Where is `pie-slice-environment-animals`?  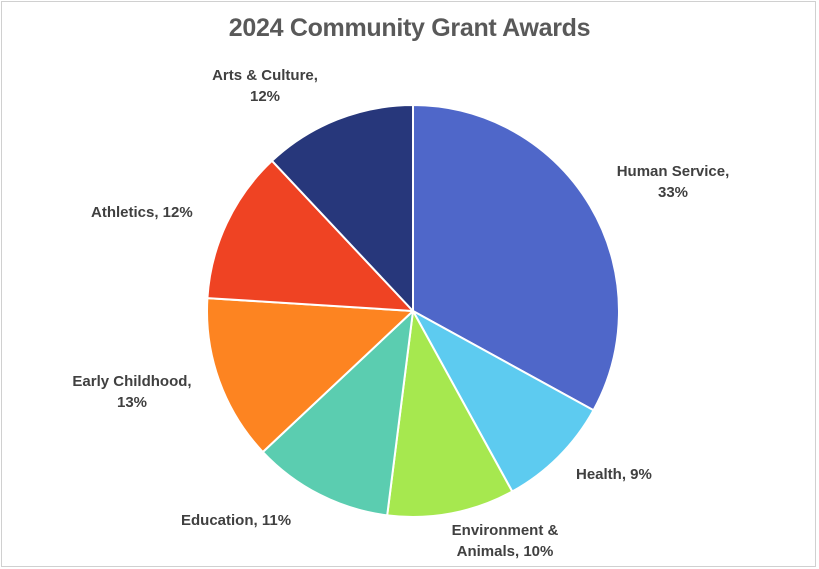 pie-slice-environment-animals is located at coordinates (450, 414).